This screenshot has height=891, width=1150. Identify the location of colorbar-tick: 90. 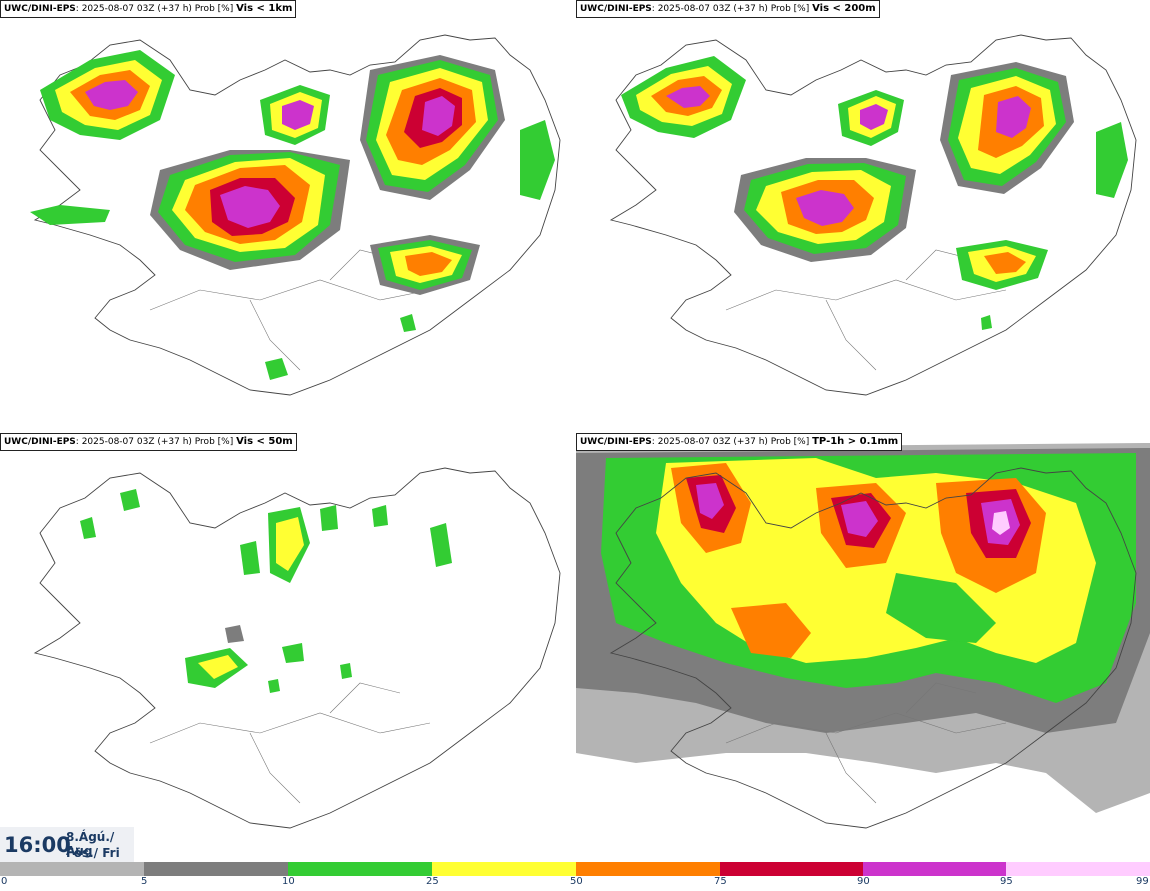
(863, 881).